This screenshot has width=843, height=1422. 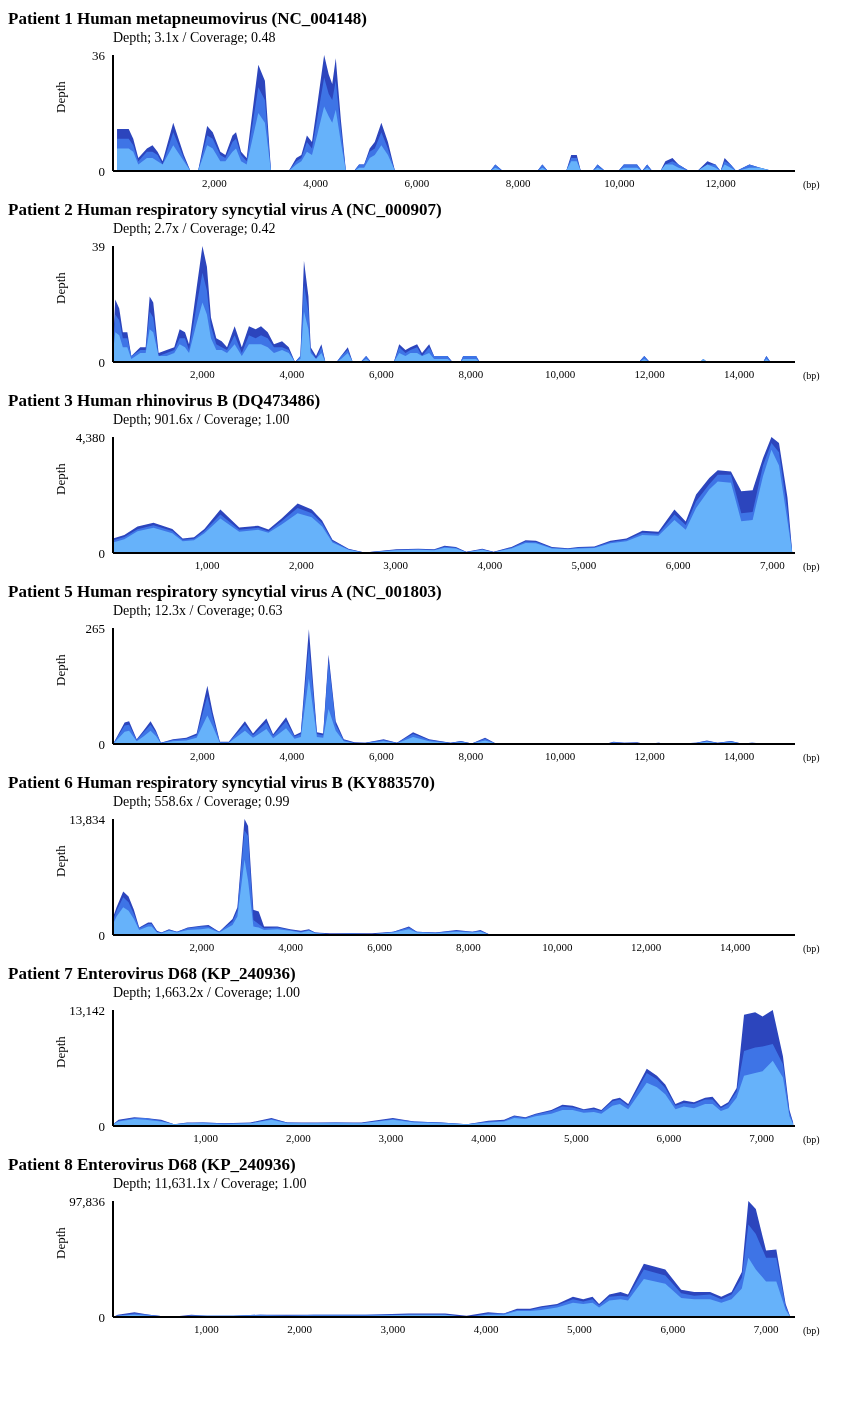 What do you see at coordinates (98, 246) in the screenshot?
I see `y-tick-label: 39` at bounding box center [98, 246].